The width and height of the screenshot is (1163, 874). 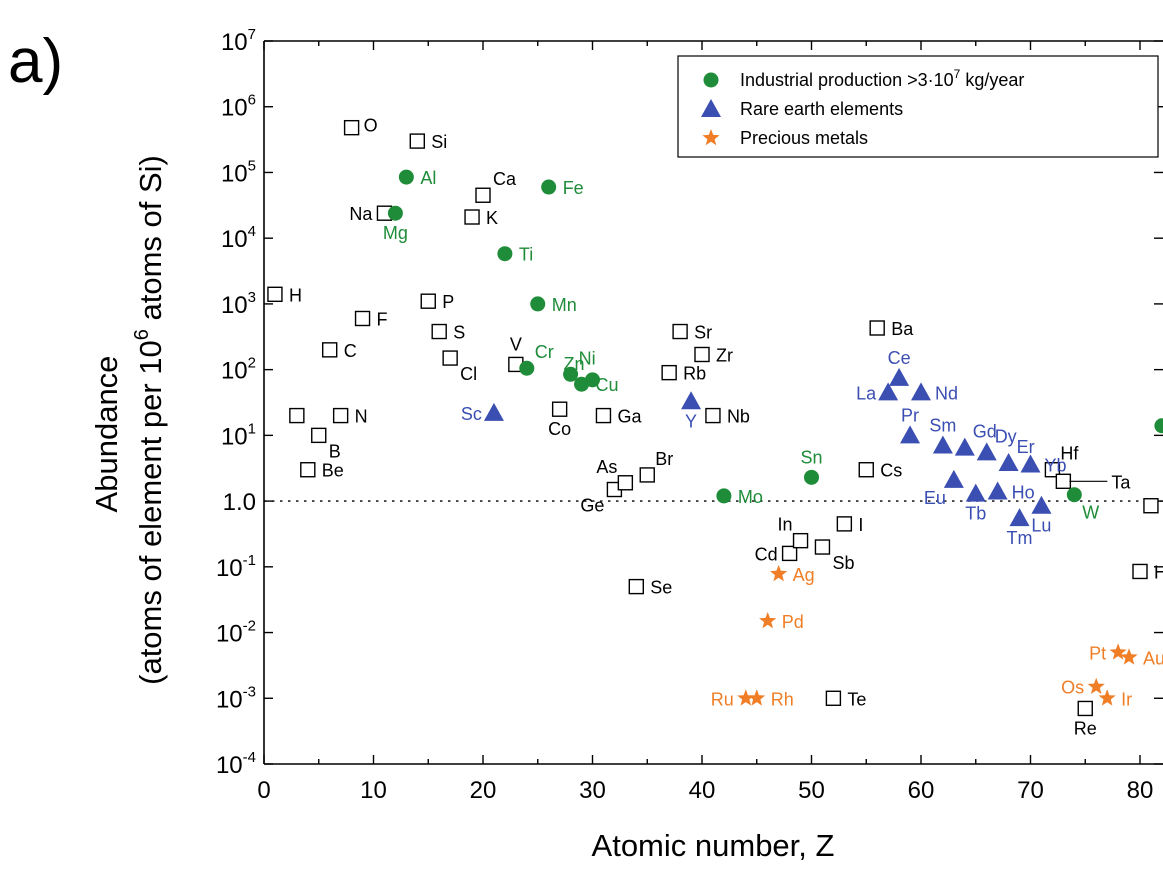 What do you see at coordinates (1126, 699) in the screenshot?
I see `point-label: Ir` at bounding box center [1126, 699].